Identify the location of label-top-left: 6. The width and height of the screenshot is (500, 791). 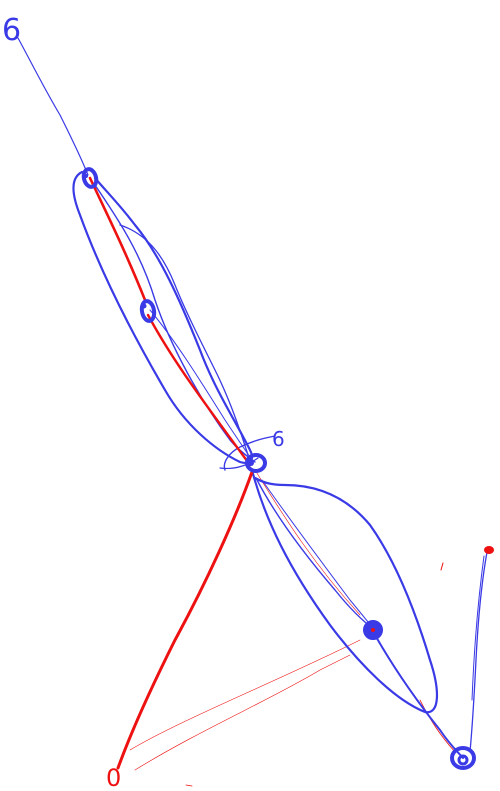
(11, 30).